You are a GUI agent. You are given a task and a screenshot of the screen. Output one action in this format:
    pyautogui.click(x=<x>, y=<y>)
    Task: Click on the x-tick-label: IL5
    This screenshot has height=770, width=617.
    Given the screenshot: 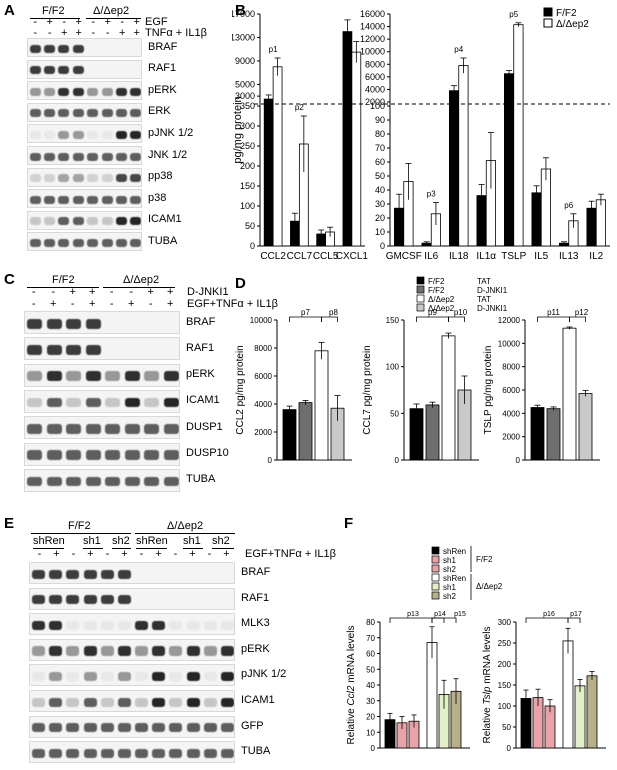 What is the action you would take?
    pyautogui.click(x=541, y=256)
    